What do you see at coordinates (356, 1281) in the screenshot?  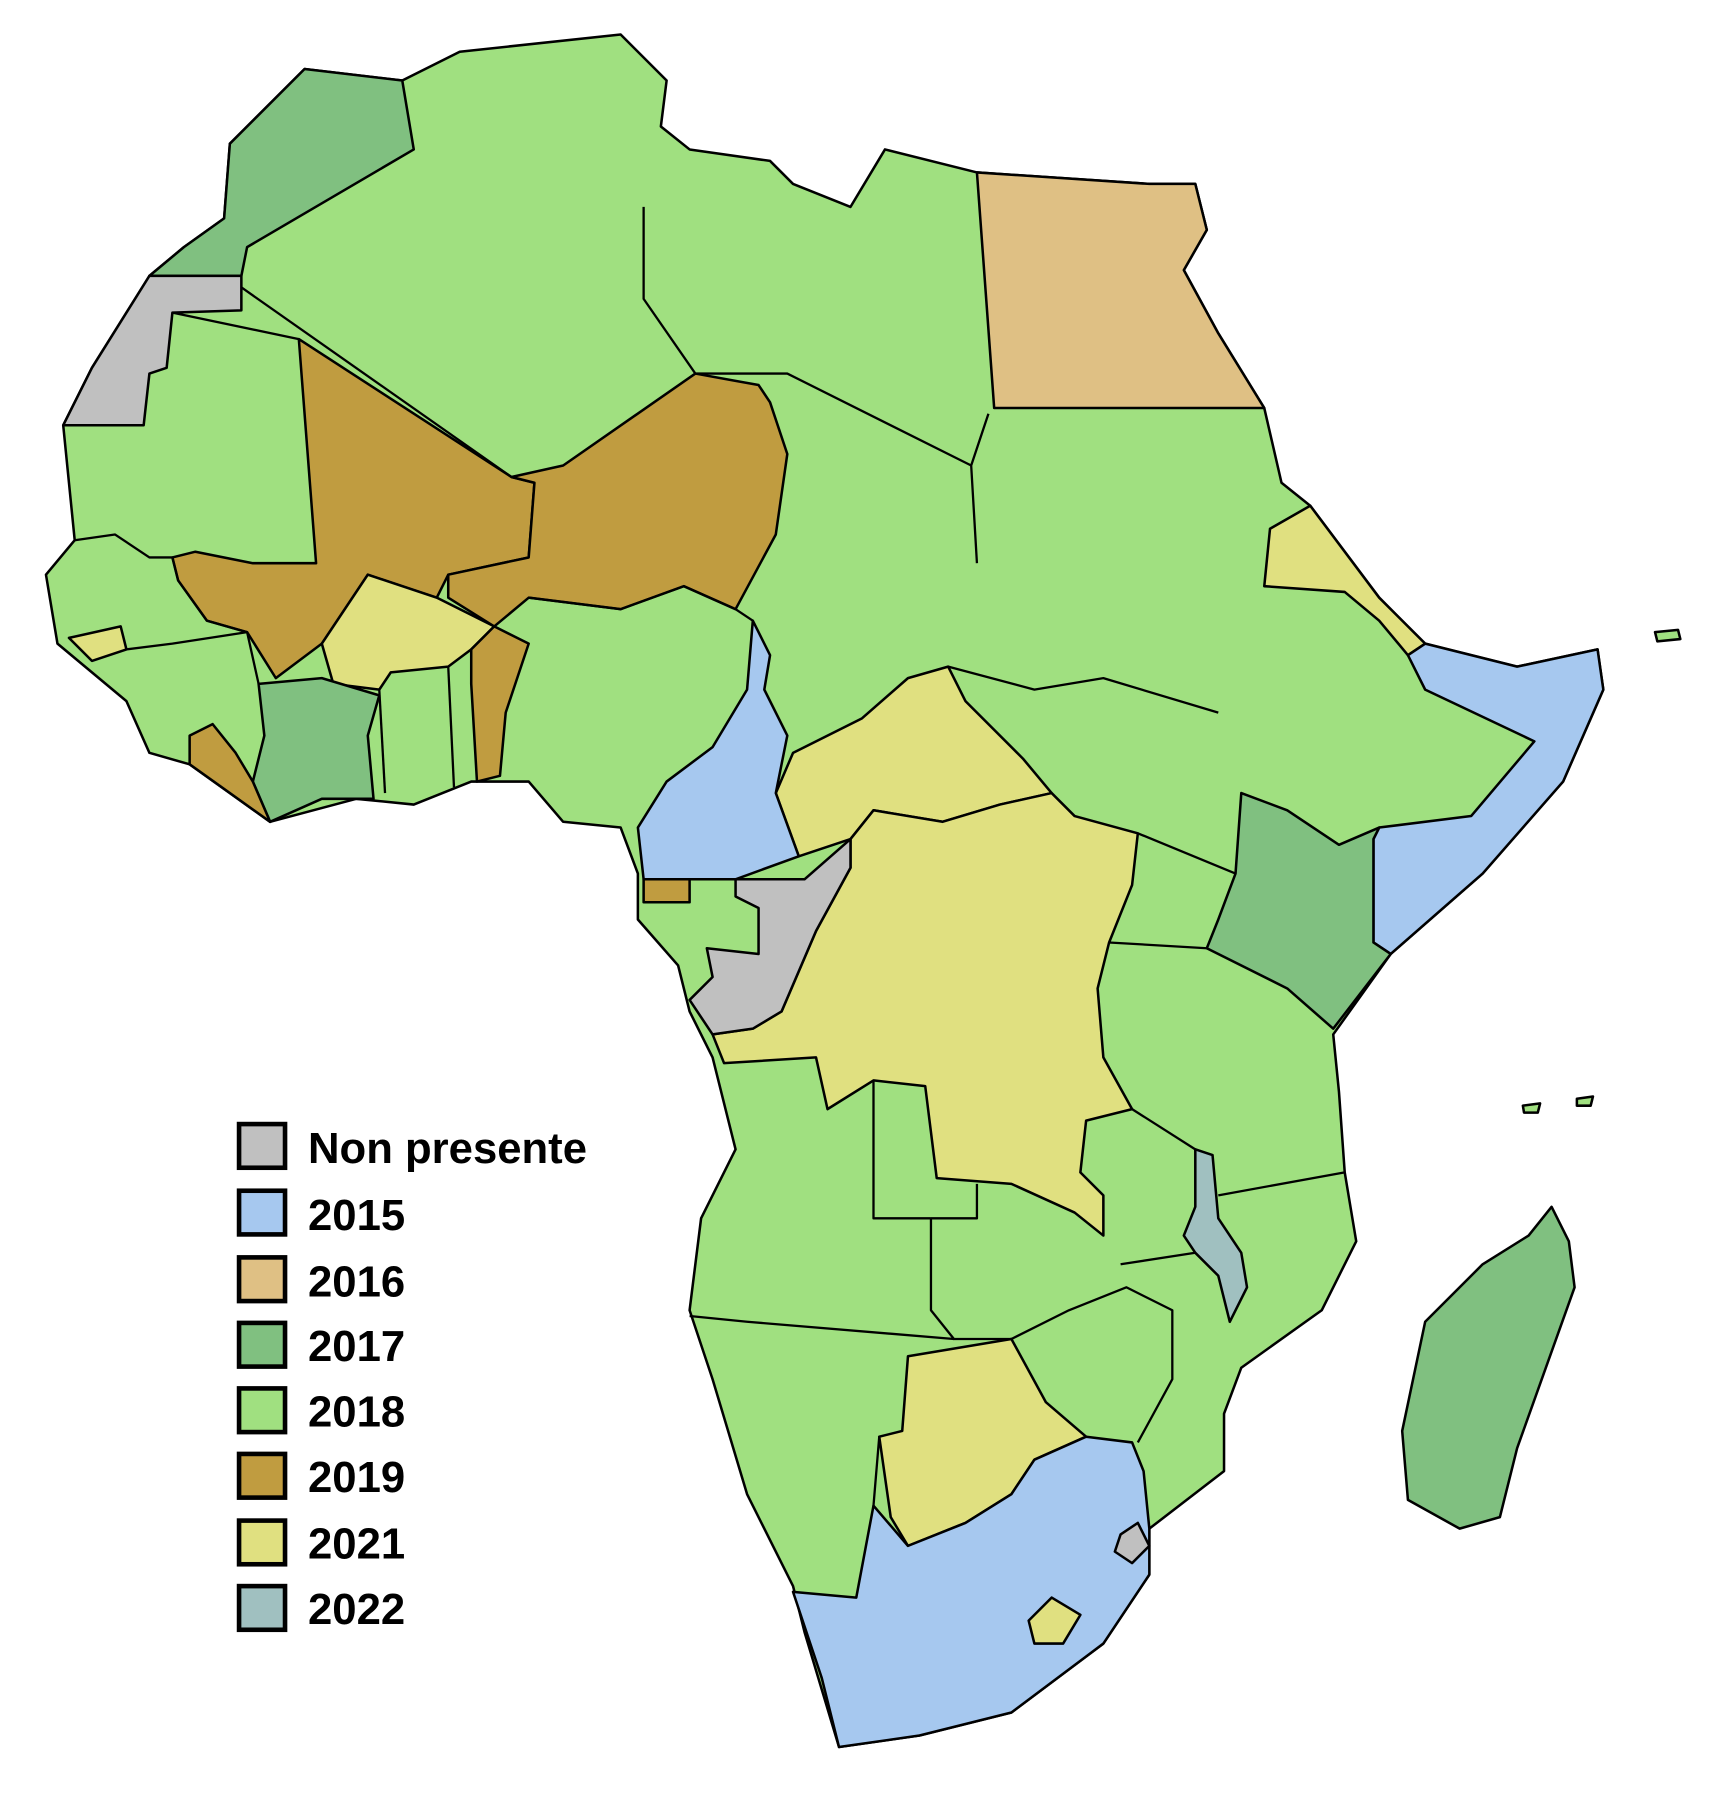 I see `legend-label: 2016` at bounding box center [356, 1281].